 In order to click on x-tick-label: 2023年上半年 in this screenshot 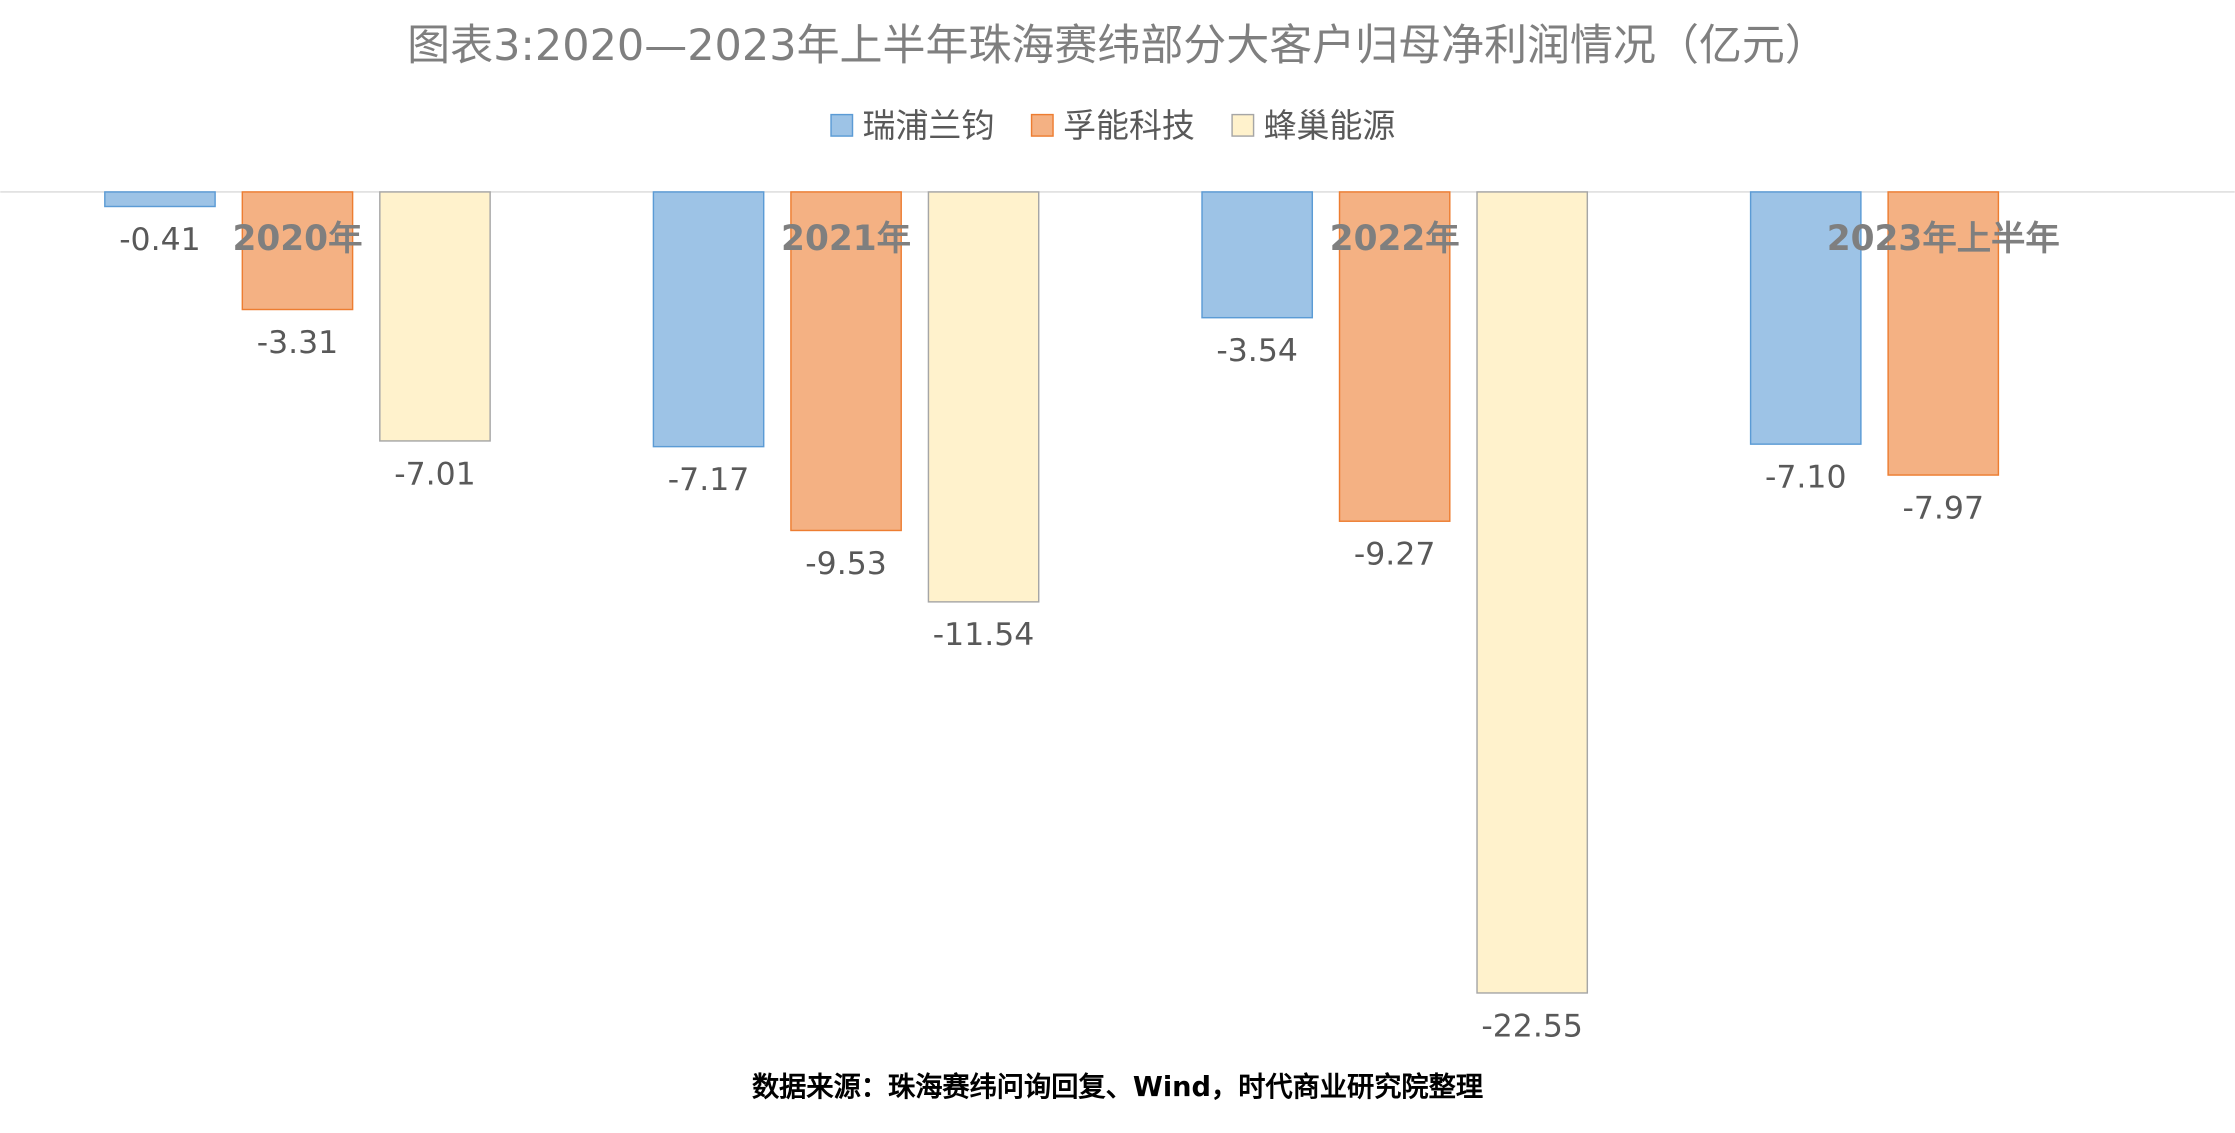, I will do `click(1943, 239)`.